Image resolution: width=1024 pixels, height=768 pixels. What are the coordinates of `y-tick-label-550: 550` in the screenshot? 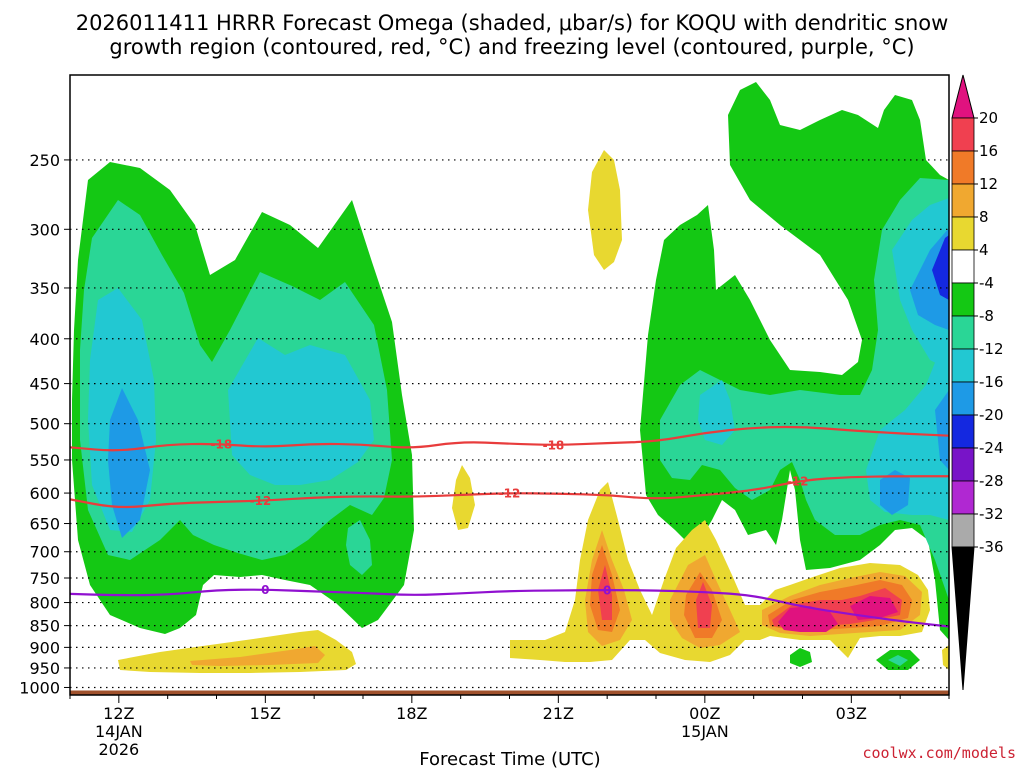 It's located at (44, 460).